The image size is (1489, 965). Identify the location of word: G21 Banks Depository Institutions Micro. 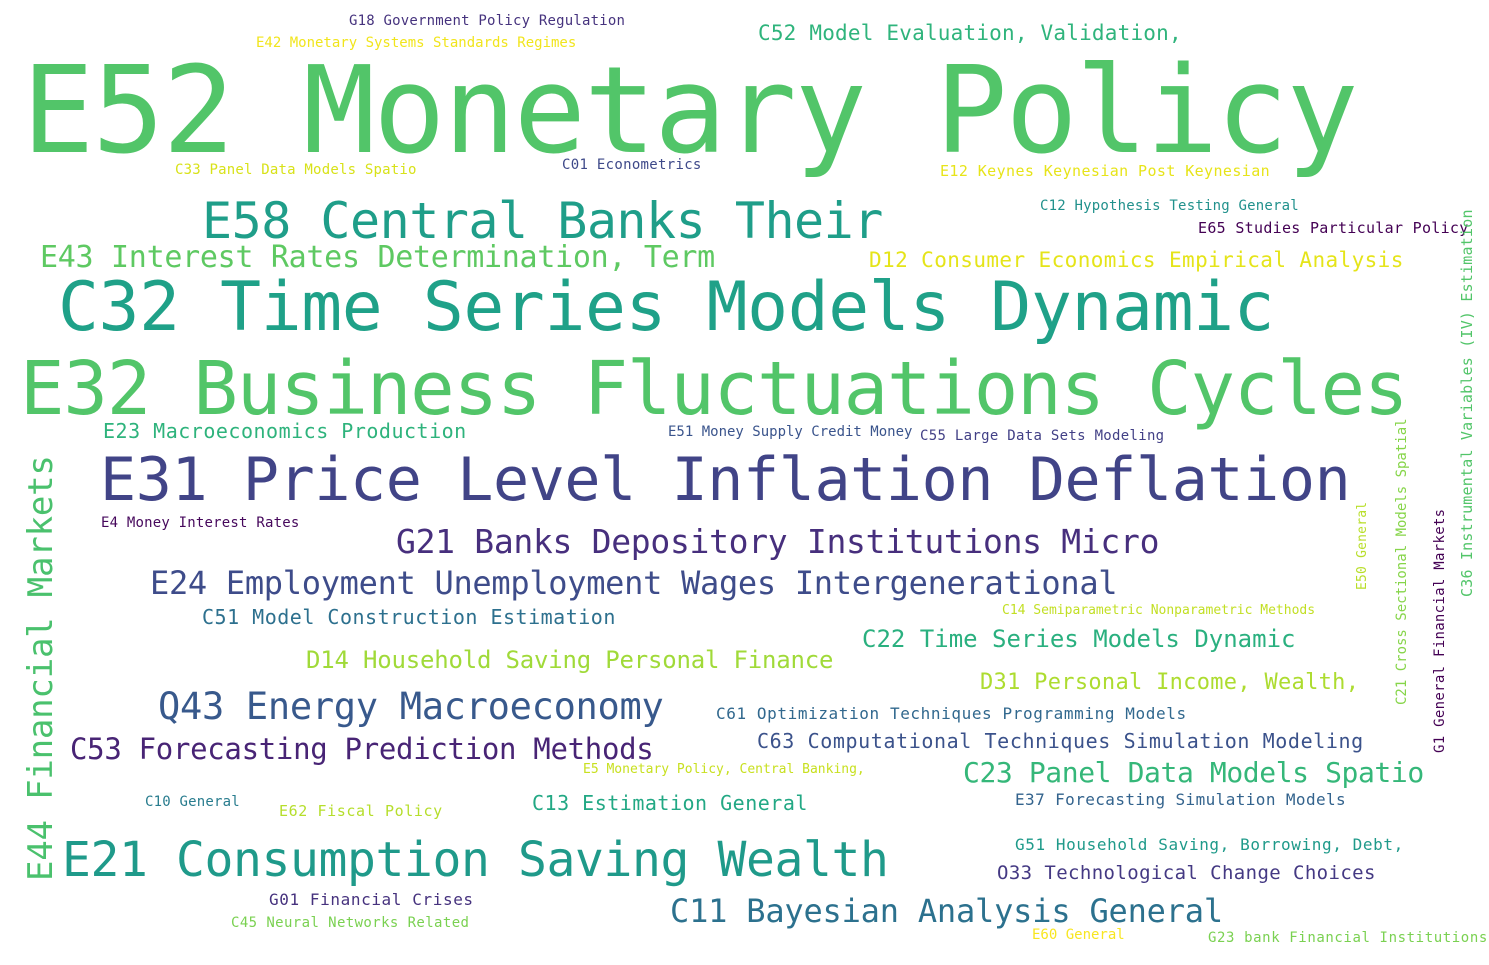
(778, 541).